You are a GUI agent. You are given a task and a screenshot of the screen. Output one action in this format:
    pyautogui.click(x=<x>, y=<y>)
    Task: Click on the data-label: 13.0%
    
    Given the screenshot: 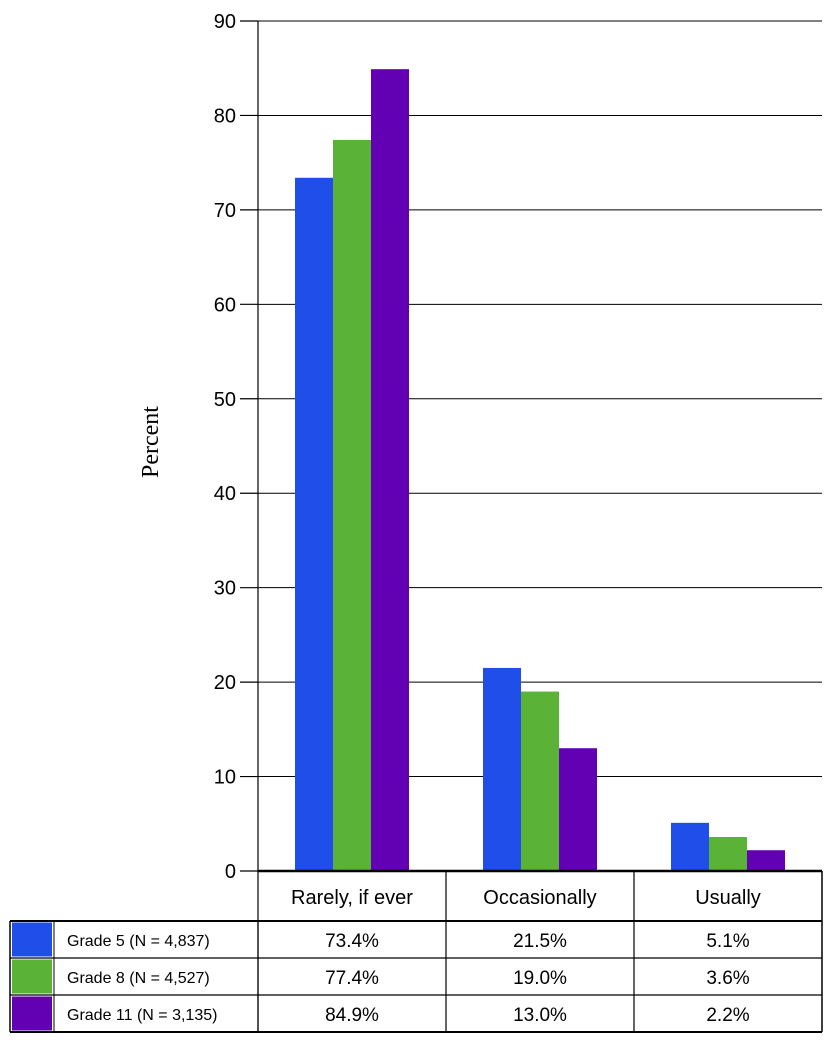 What is the action you would take?
    pyautogui.click(x=540, y=1015)
    